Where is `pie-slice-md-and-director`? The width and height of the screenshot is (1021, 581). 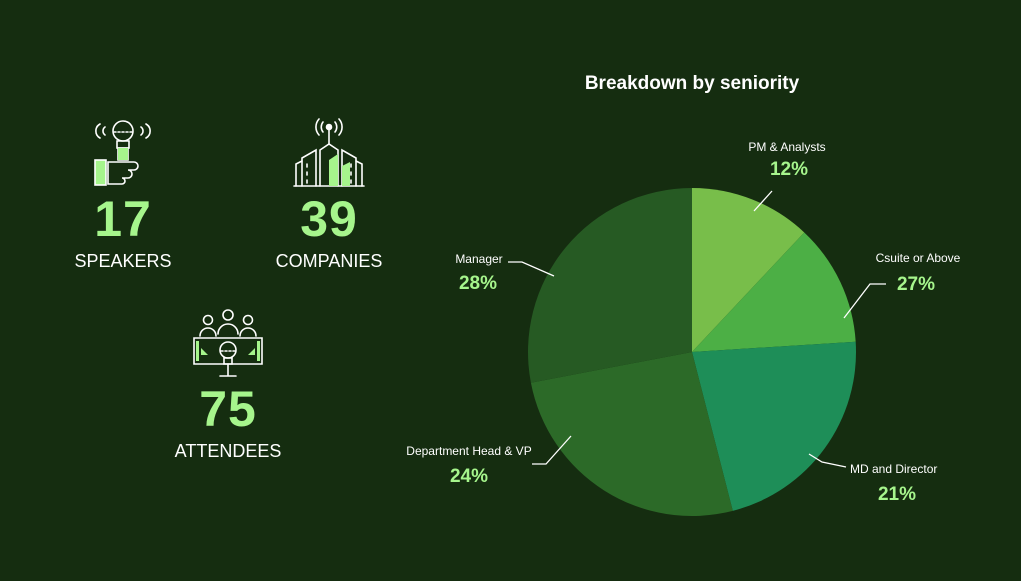 pie-slice-md-and-director is located at coordinates (774, 426).